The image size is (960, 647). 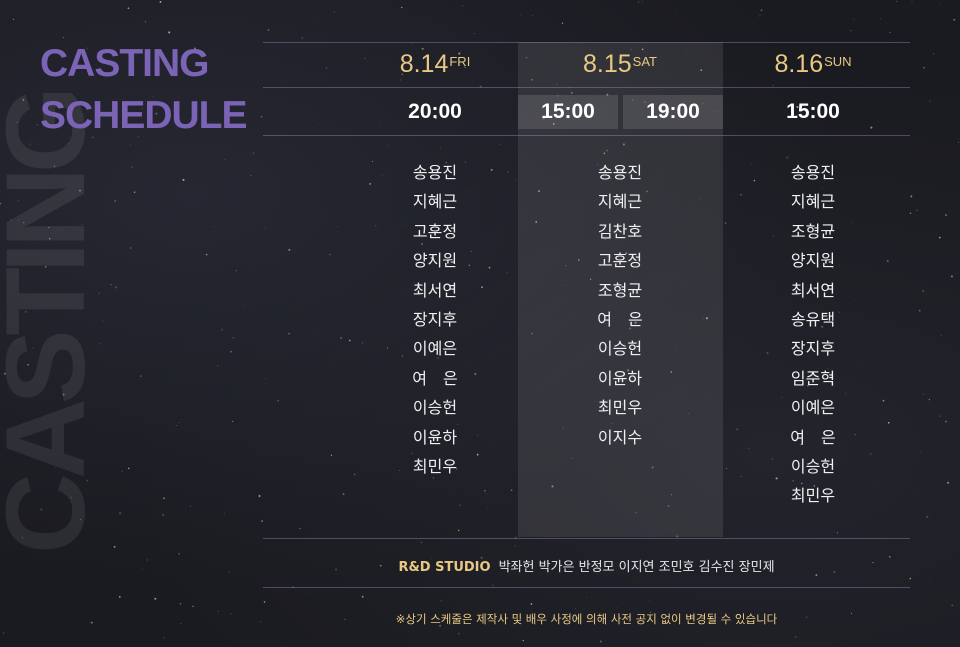 I want to click on date-header-8-14: 8.14FRI, so click(x=435, y=64).